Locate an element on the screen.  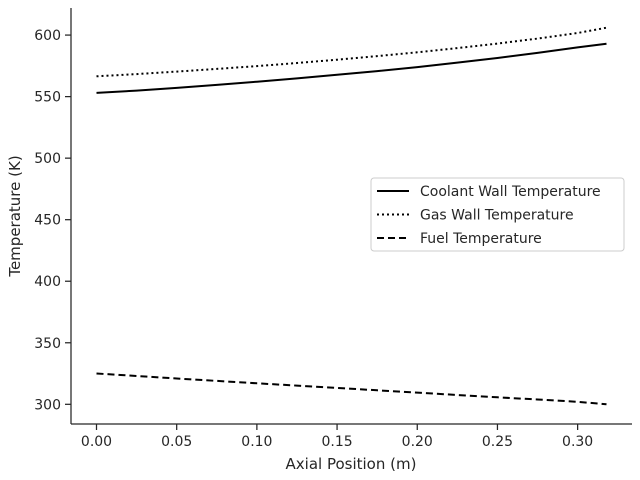
x-tick-label: 0.25 is located at coordinates (497, 442).